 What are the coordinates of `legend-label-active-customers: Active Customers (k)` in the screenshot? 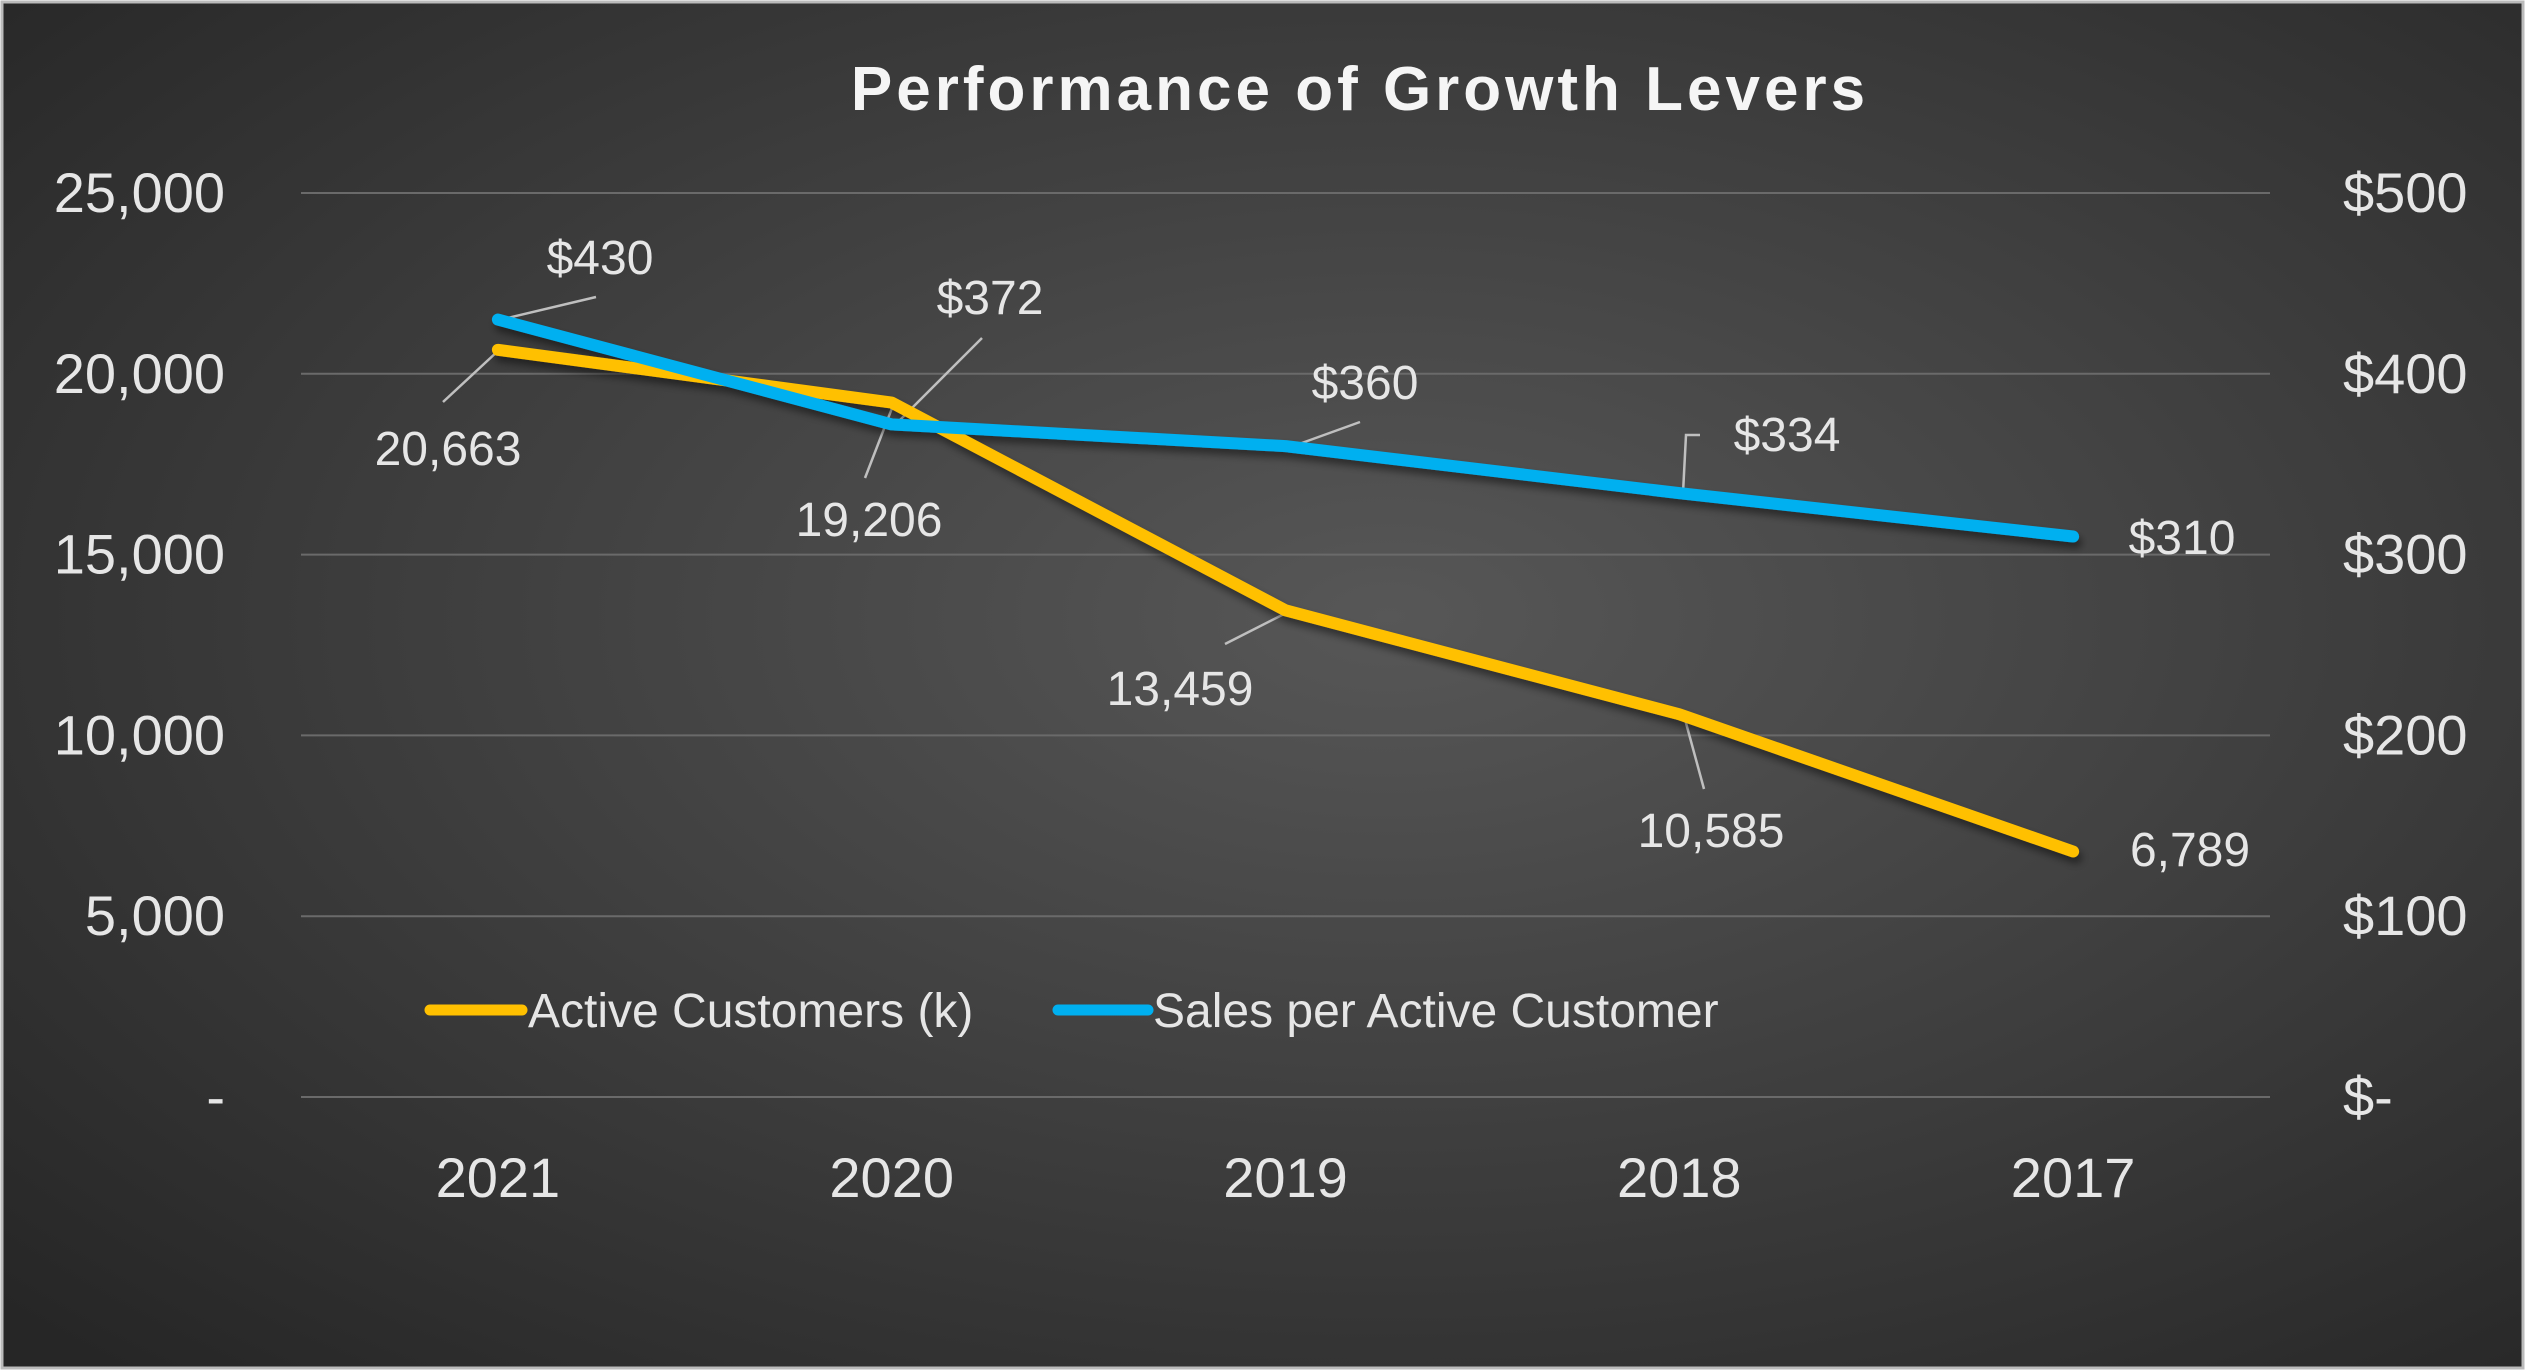 It's located at (750, 1011).